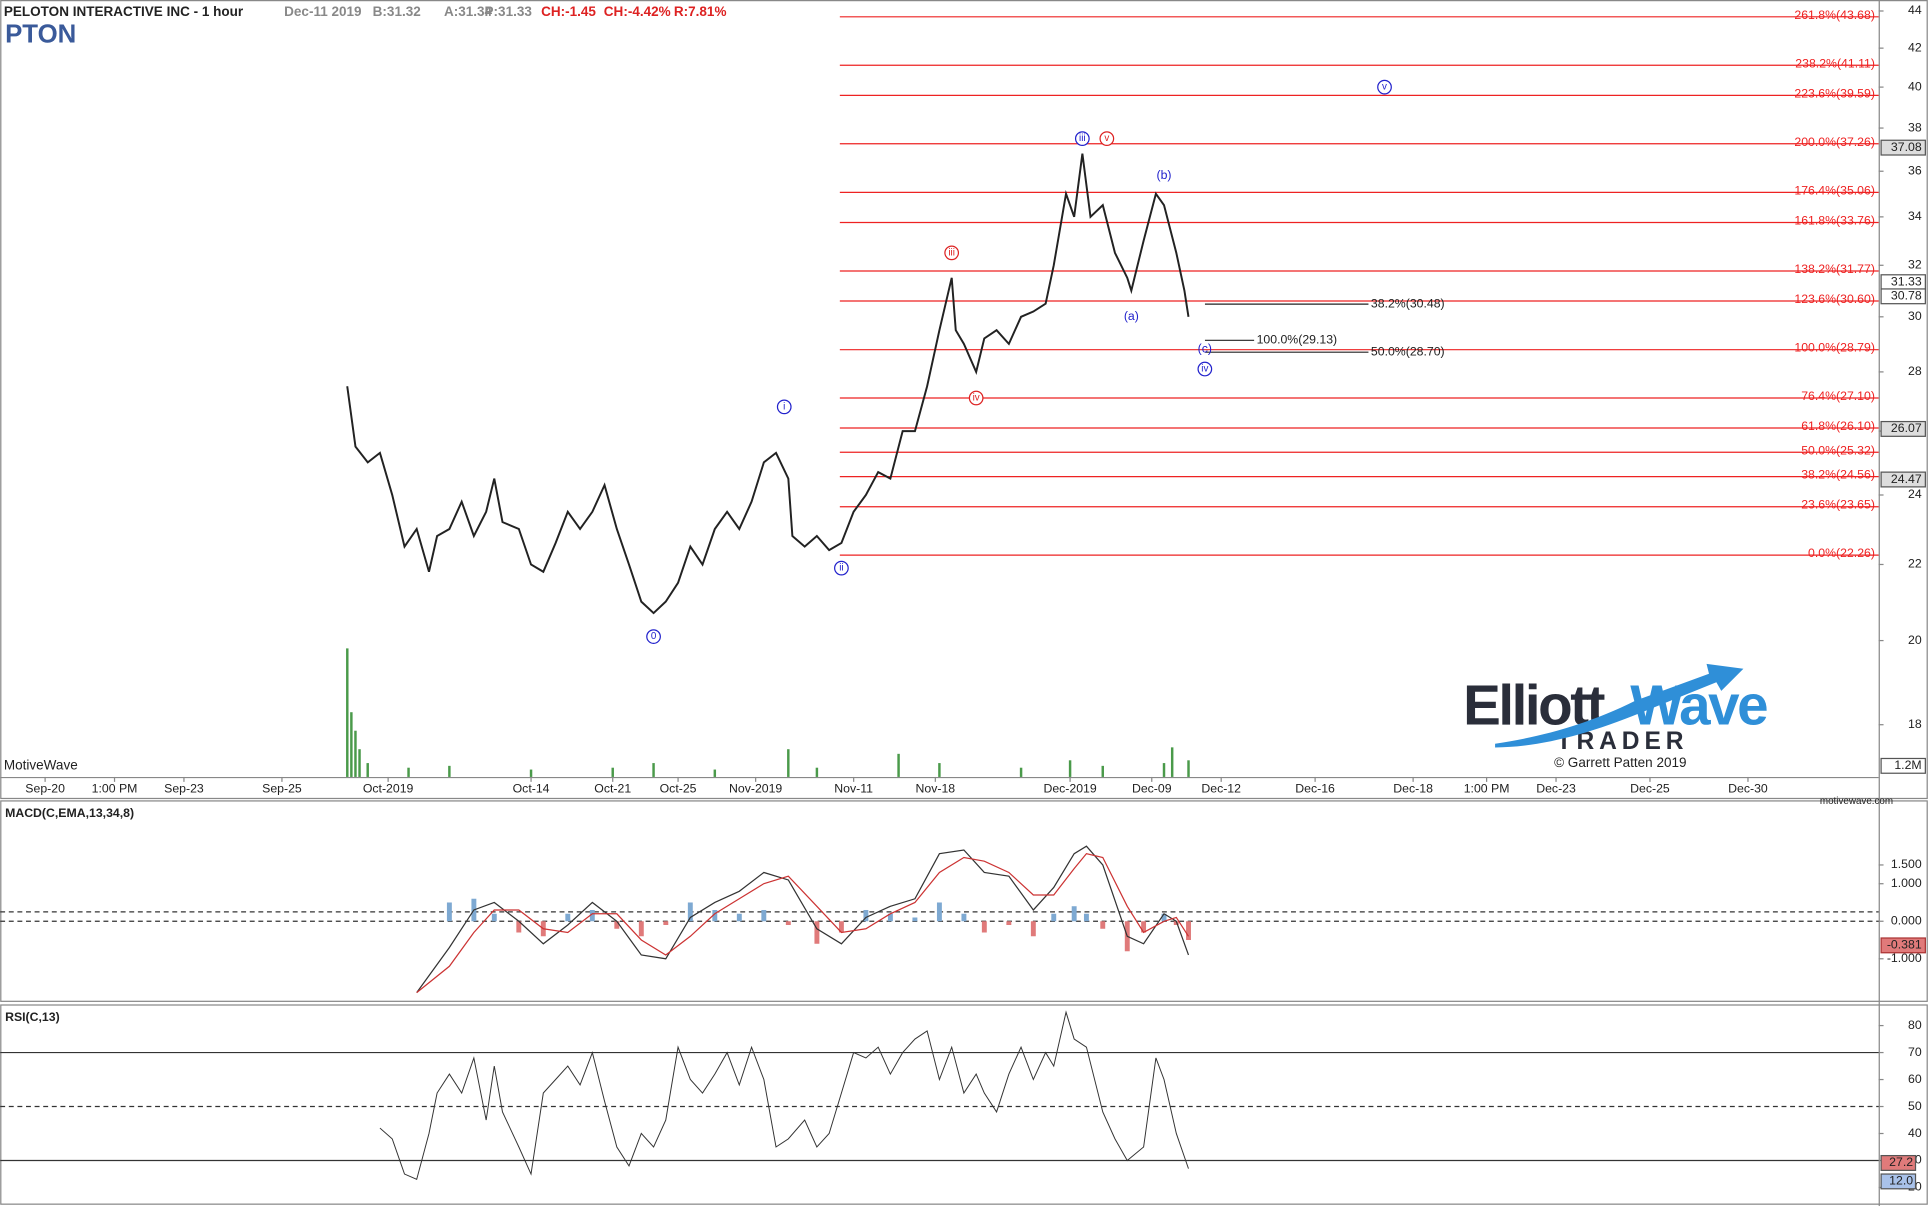 The width and height of the screenshot is (1928, 1206). Describe the element at coordinates (1297, 340) in the screenshot. I see `projection-label: 100.0%(29.13)` at that location.